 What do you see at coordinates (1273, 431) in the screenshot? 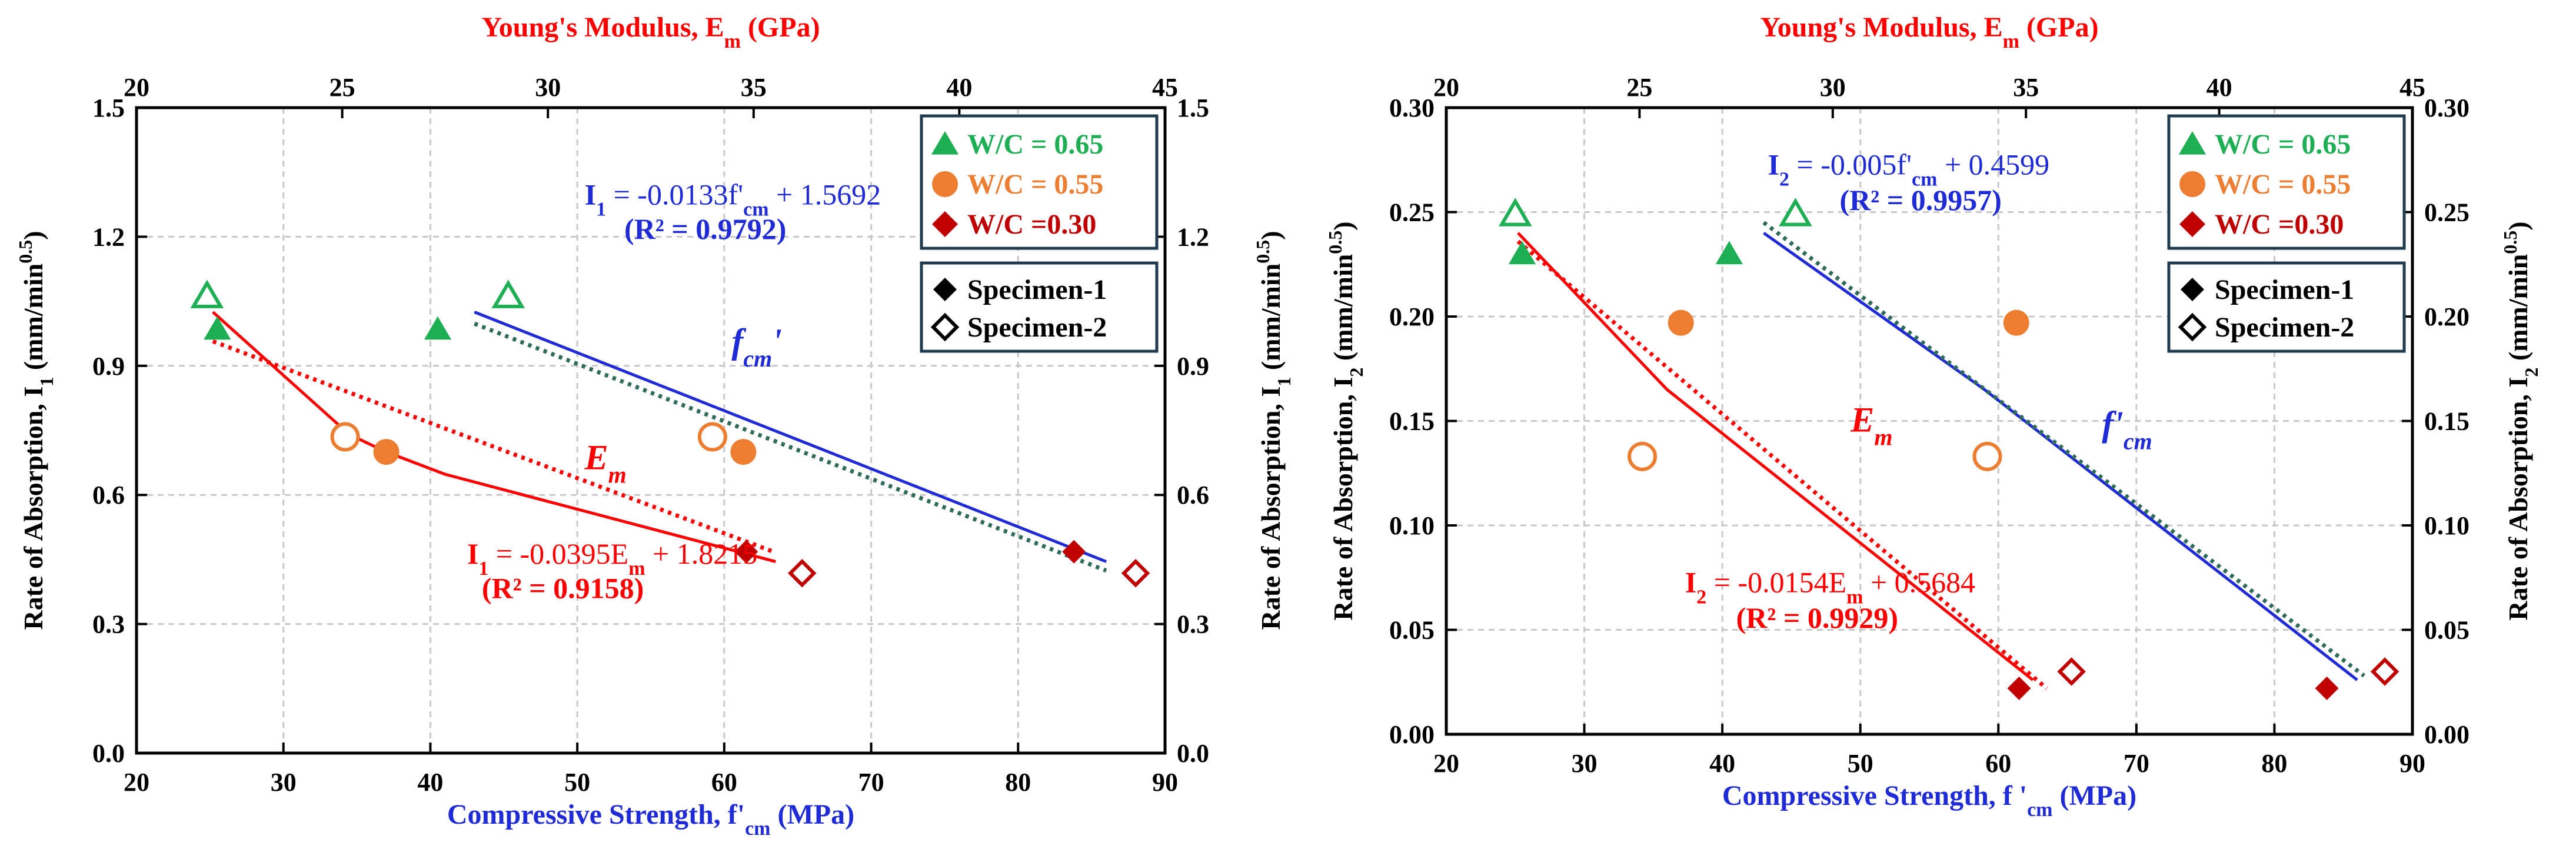
I see `y-axis-title-right: Rate of Absorption, I1 (mm/min0.5)` at bounding box center [1273, 431].